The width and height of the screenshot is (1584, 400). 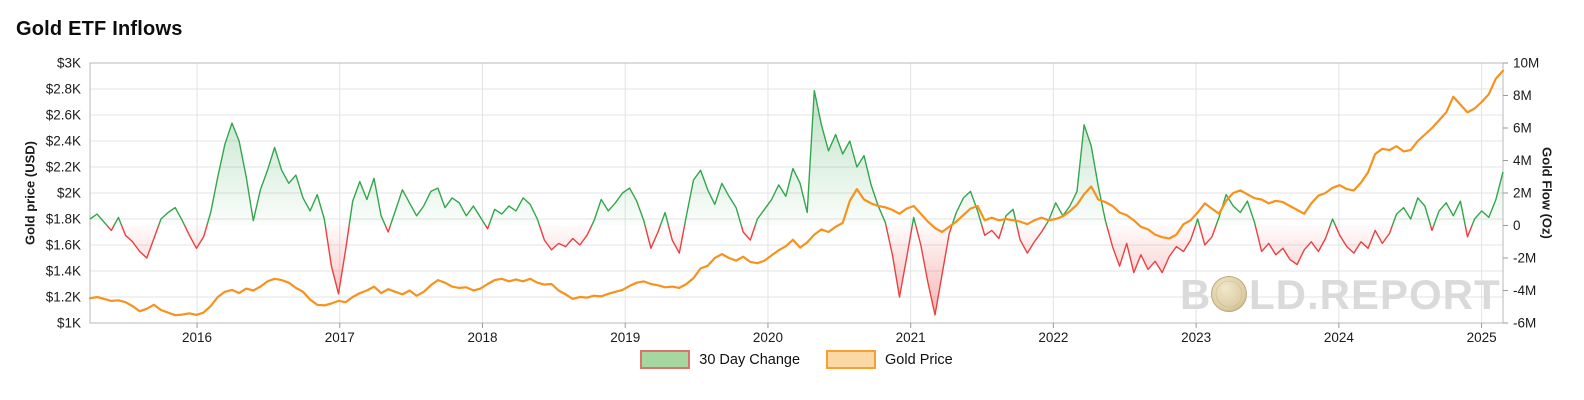 I want to click on left-axis-tick-label: $1K, so click(x=69, y=323).